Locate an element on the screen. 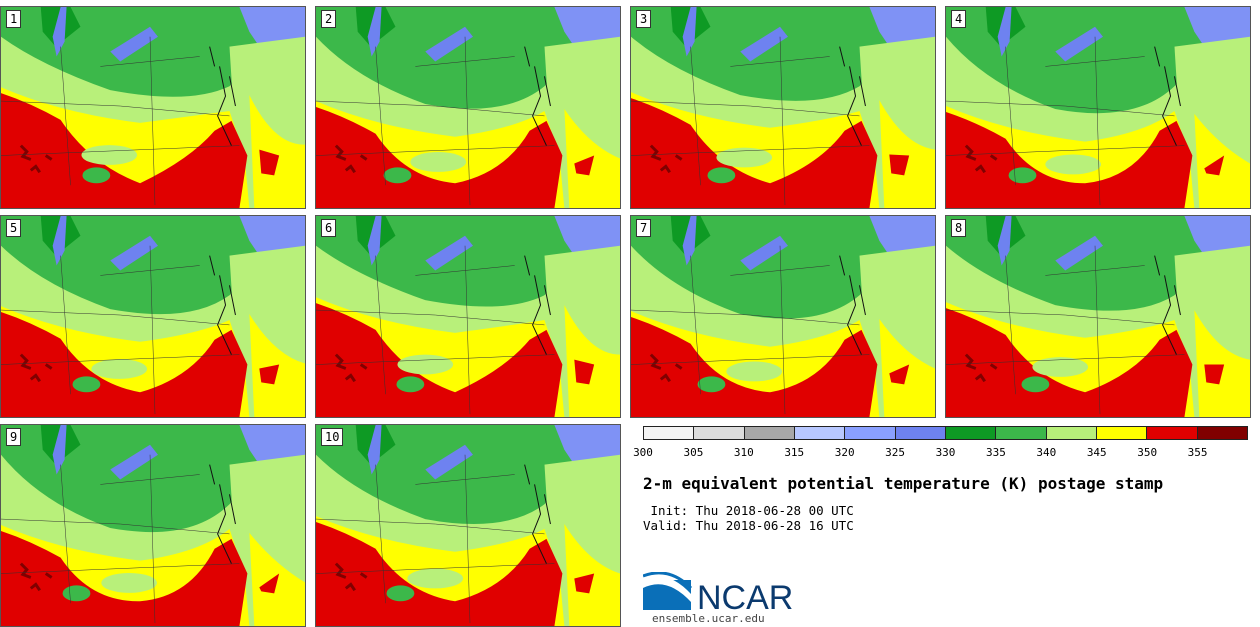 The width and height of the screenshot is (1260, 627). member-panel-10: 10 is located at coordinates (468, 525).